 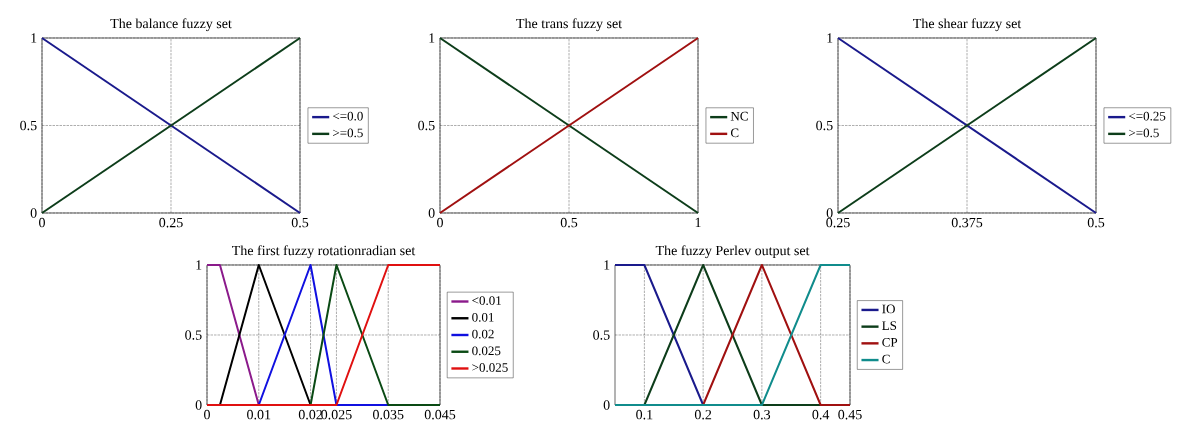 I want to click on legend-label: <=0.25, so click(x=1147, y=116).